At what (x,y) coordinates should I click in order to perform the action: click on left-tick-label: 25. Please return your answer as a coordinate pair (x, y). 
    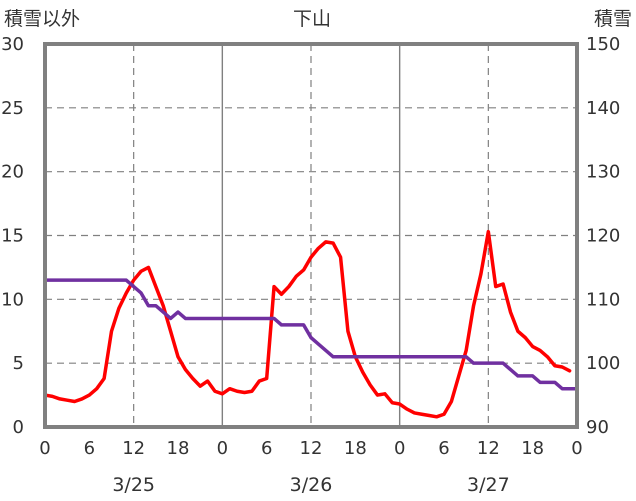
    Looking at the image, I should click on (12, 108).